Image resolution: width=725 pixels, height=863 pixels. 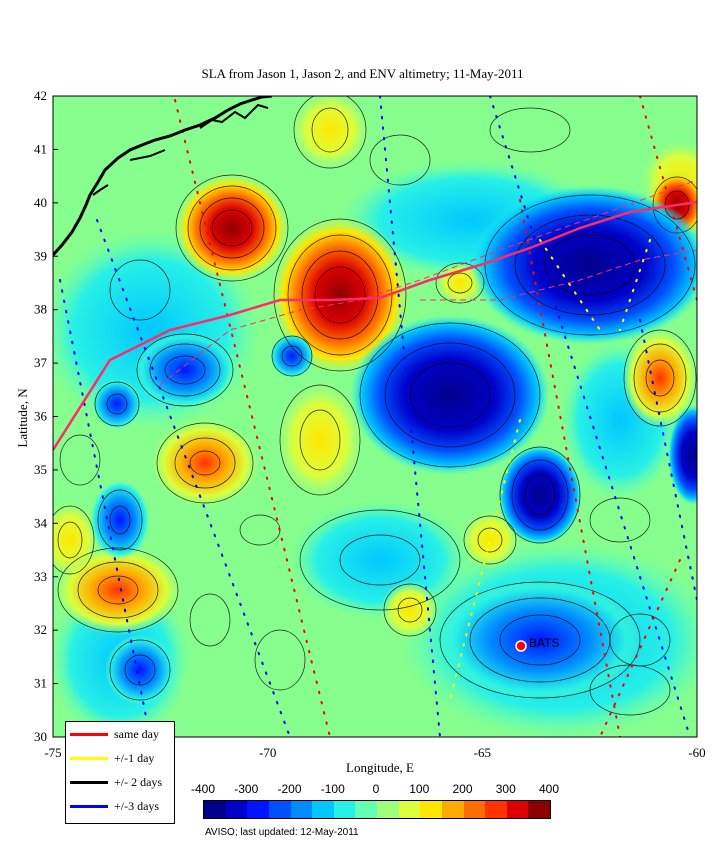 What do you see at coordinates (41, 362) in the screenshot?
I see `y-tick-label: 37` at bounding box center [41, 362].